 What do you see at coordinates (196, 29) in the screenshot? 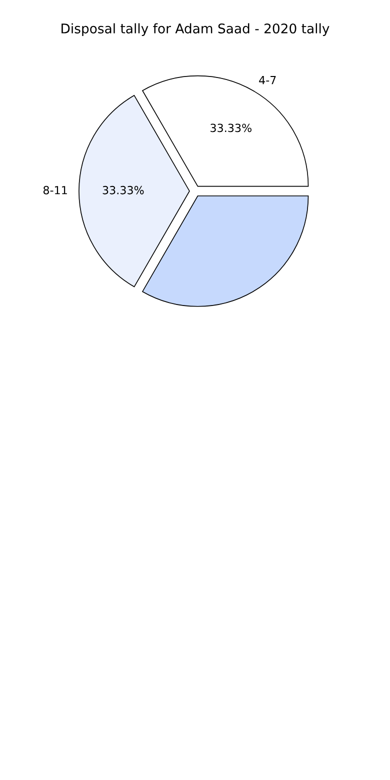
I see `chart-title: Disposal tally for Adam Saad - 2020 tally` at bounding box center [196, 29].